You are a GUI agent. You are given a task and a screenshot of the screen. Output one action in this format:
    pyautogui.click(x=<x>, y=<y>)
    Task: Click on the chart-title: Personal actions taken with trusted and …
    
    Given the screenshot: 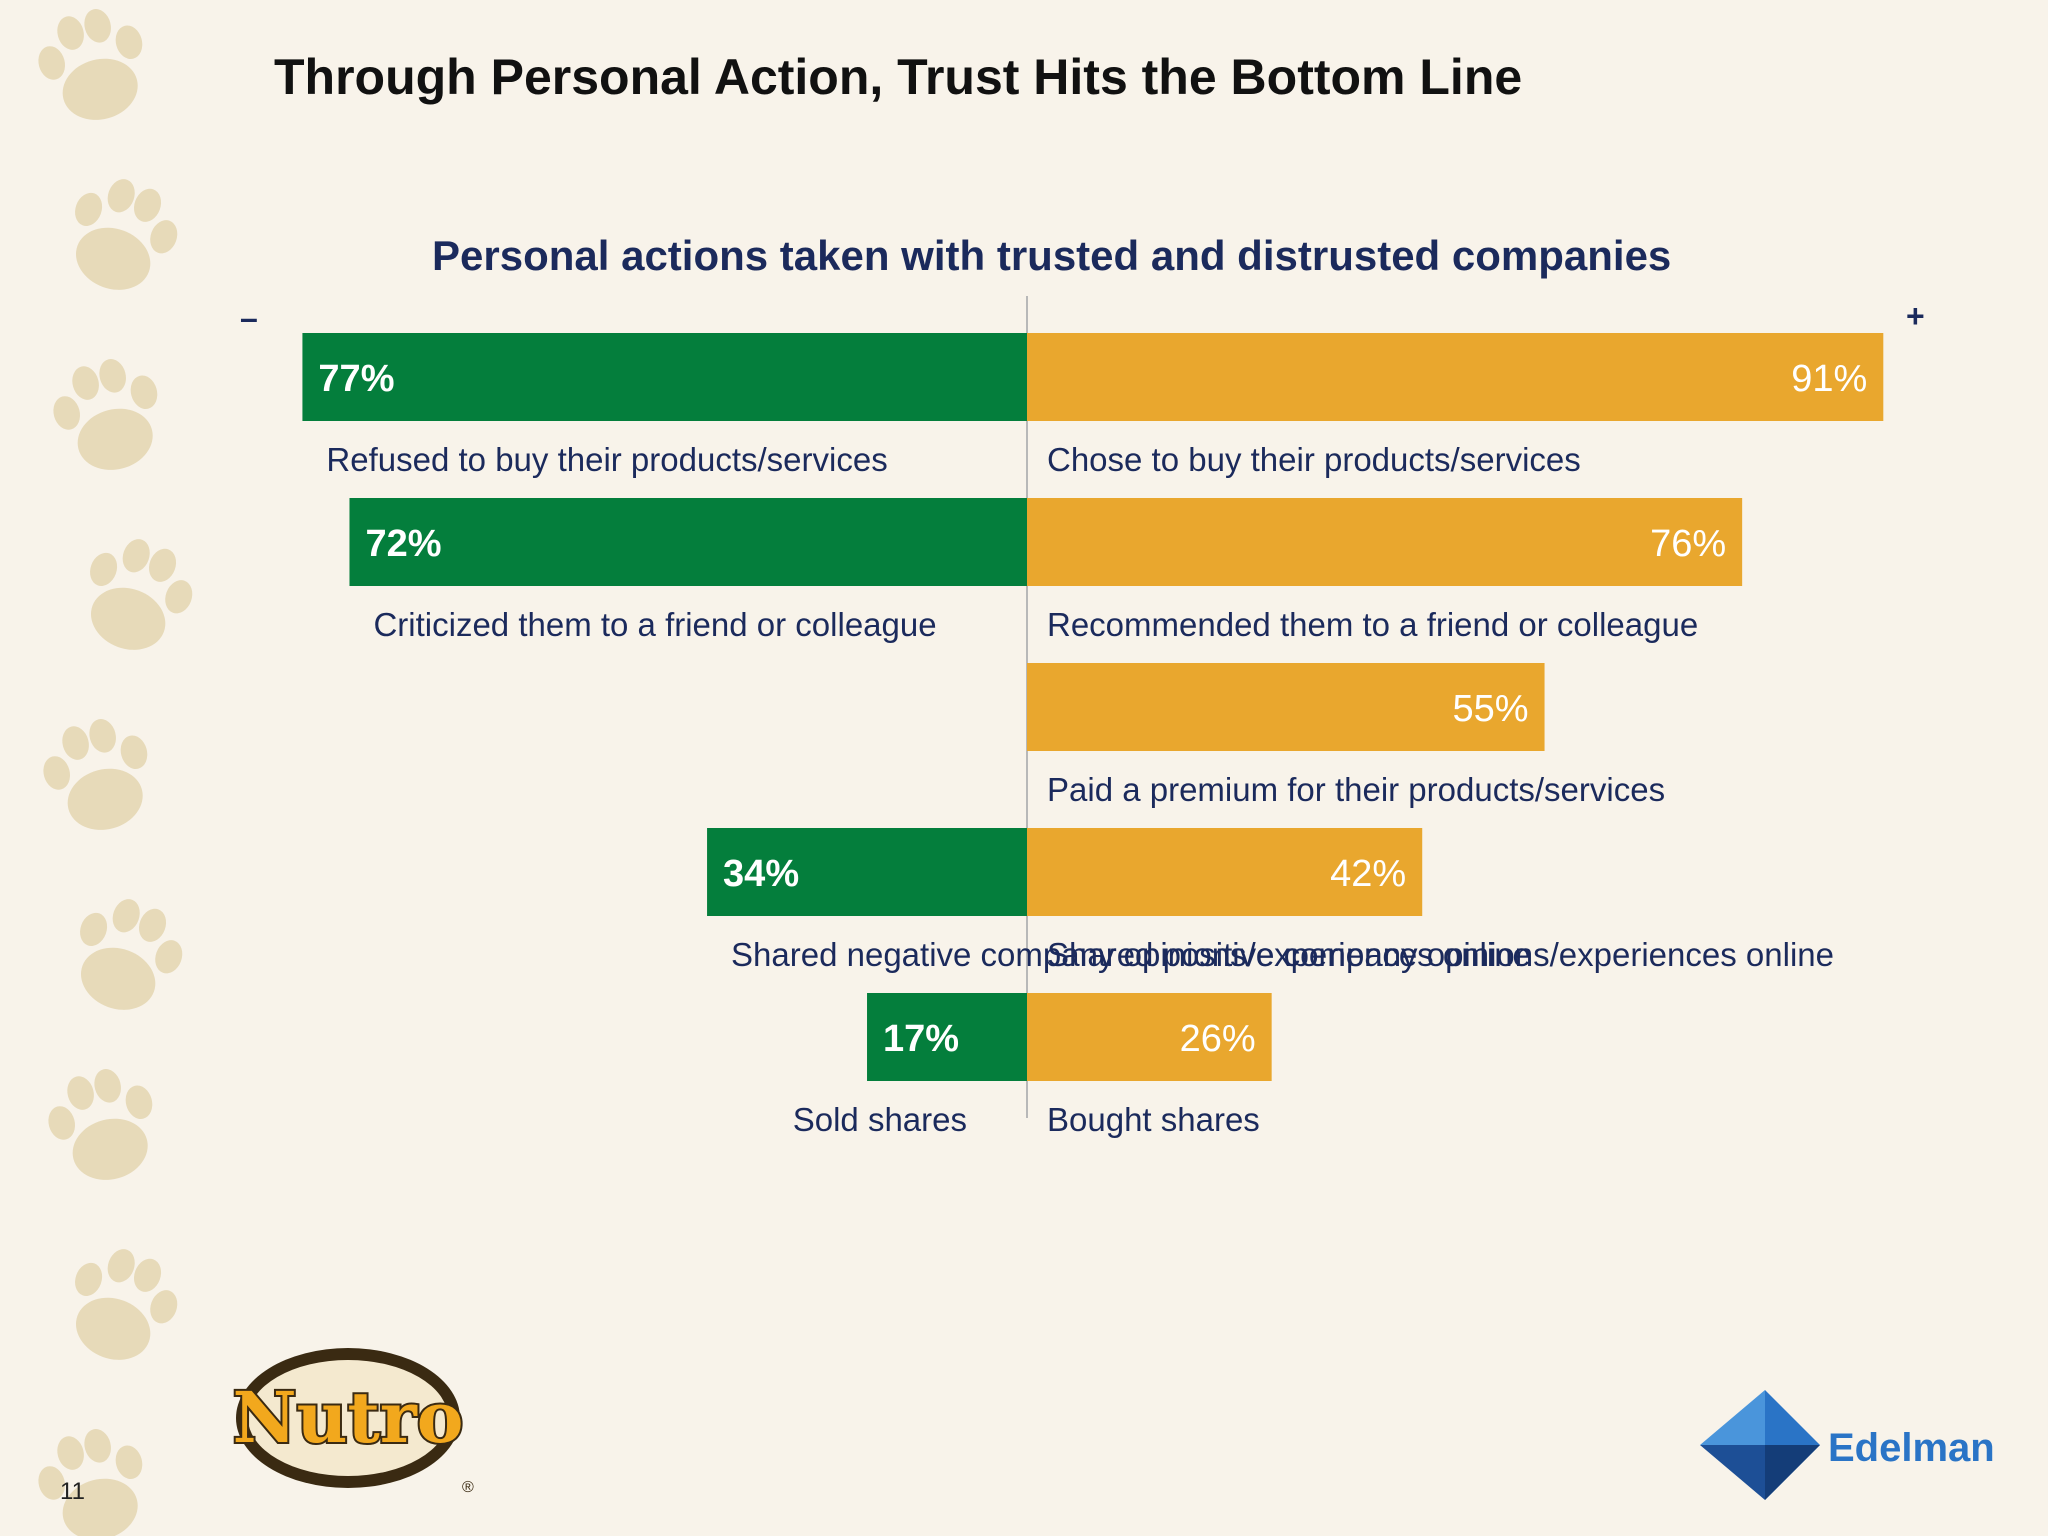 What is the action you would take?
    pyautogui.click(x=1052, y=255)
    